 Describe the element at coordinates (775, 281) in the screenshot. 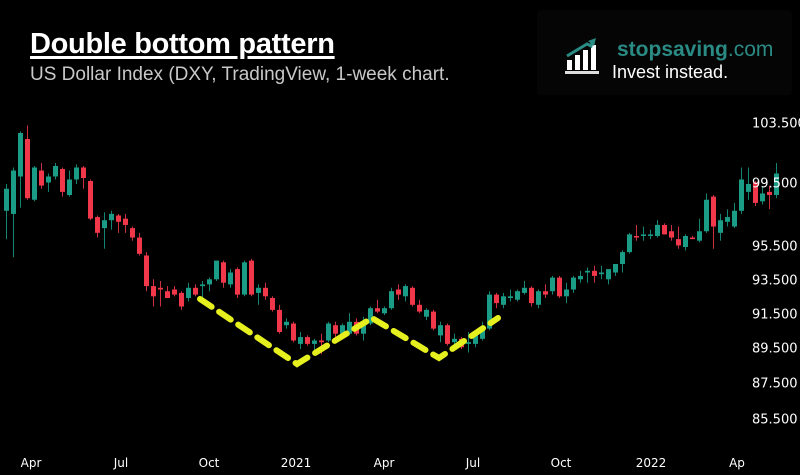

I see `price-tick-label: 93.500` at that location.